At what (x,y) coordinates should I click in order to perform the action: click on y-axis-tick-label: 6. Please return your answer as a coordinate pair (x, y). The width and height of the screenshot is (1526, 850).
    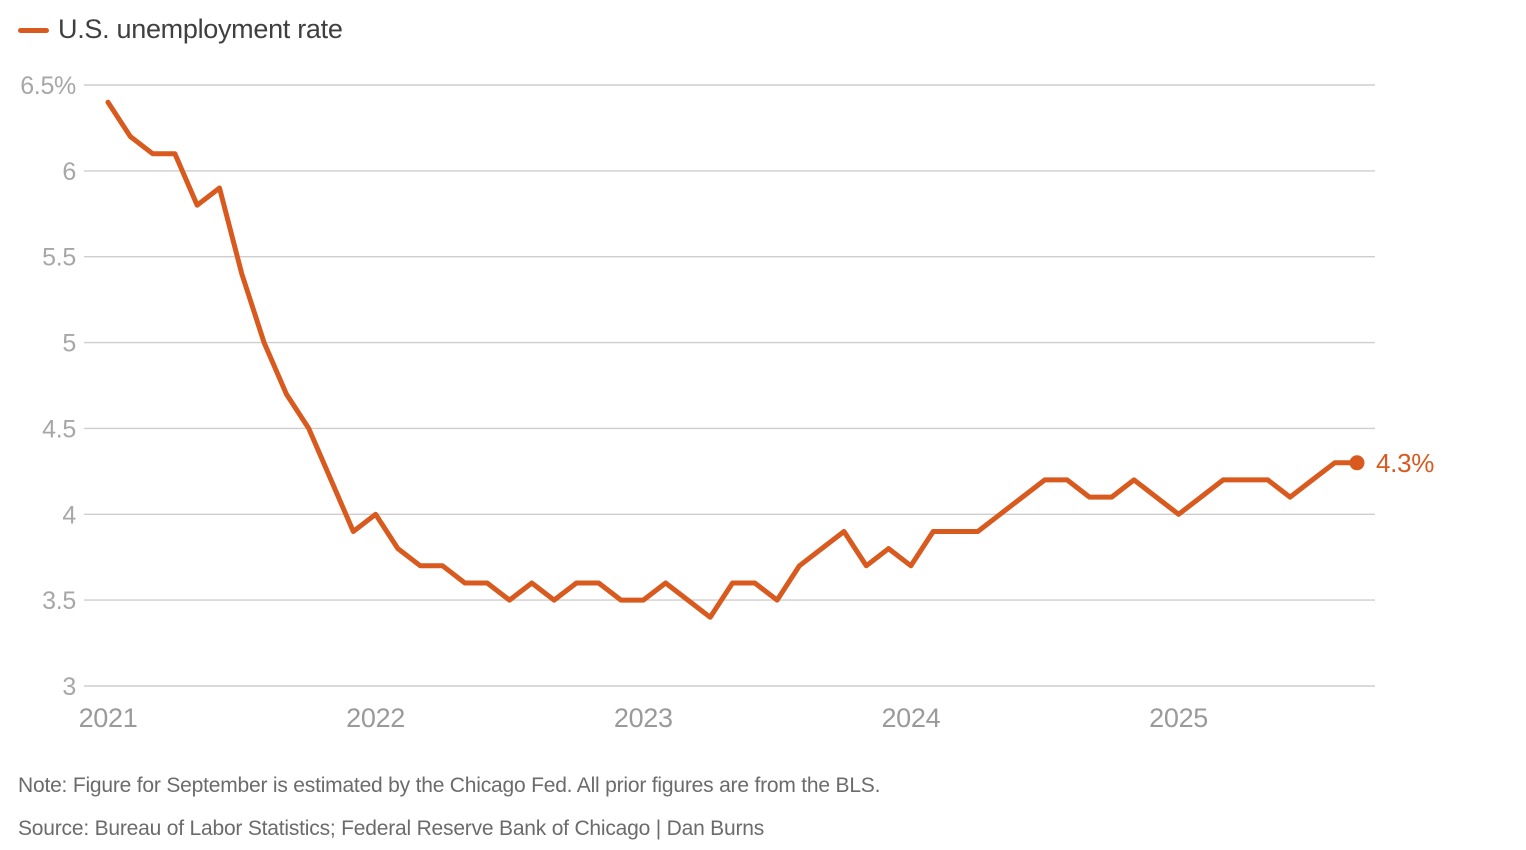
    Looking at the image, I should click on (69, 172).